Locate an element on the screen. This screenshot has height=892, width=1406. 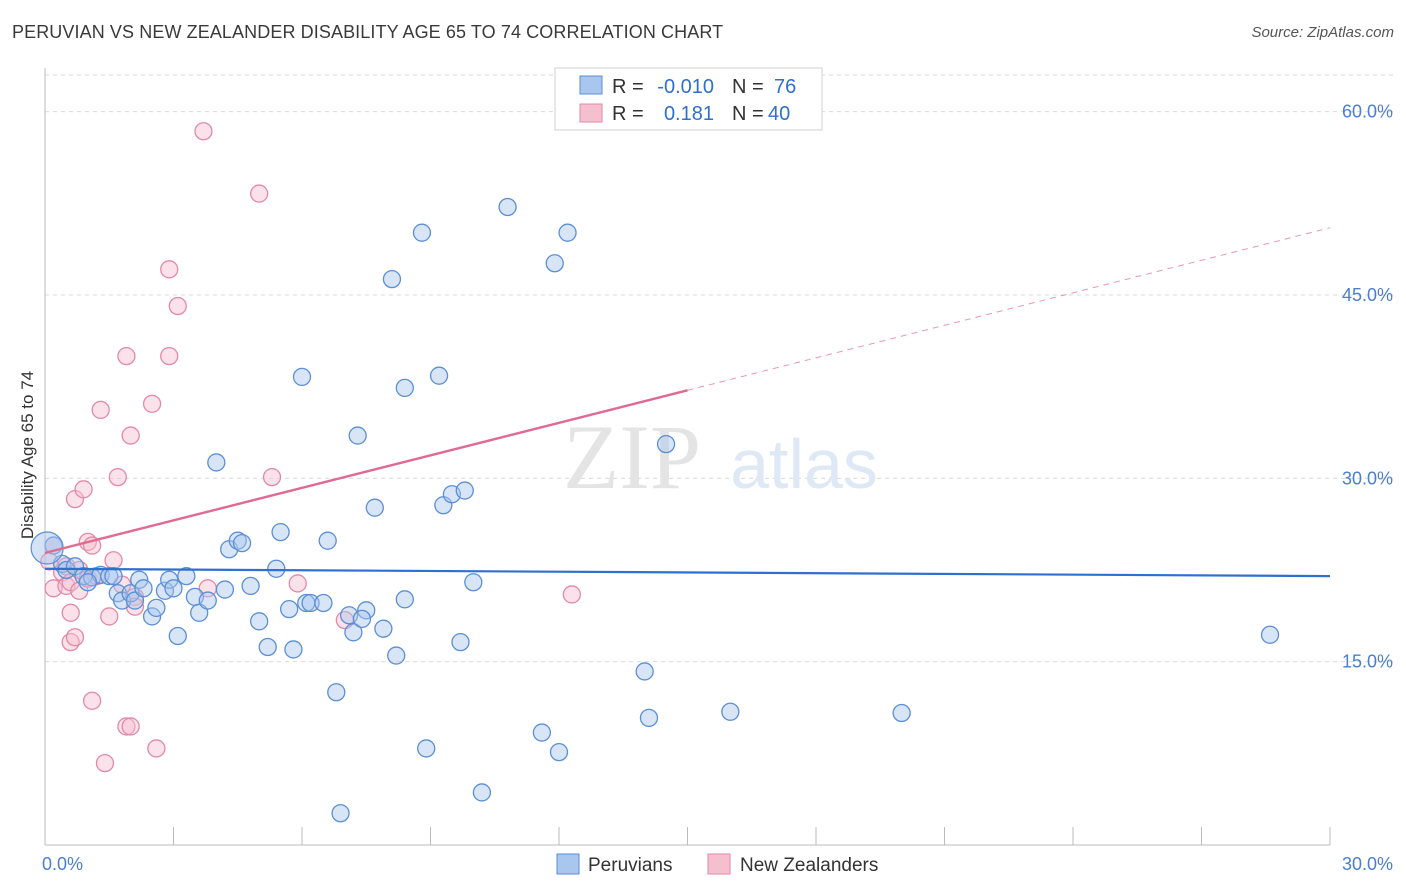
y-tick-label-1: 30.0% is located at coordinates (1367, 478).